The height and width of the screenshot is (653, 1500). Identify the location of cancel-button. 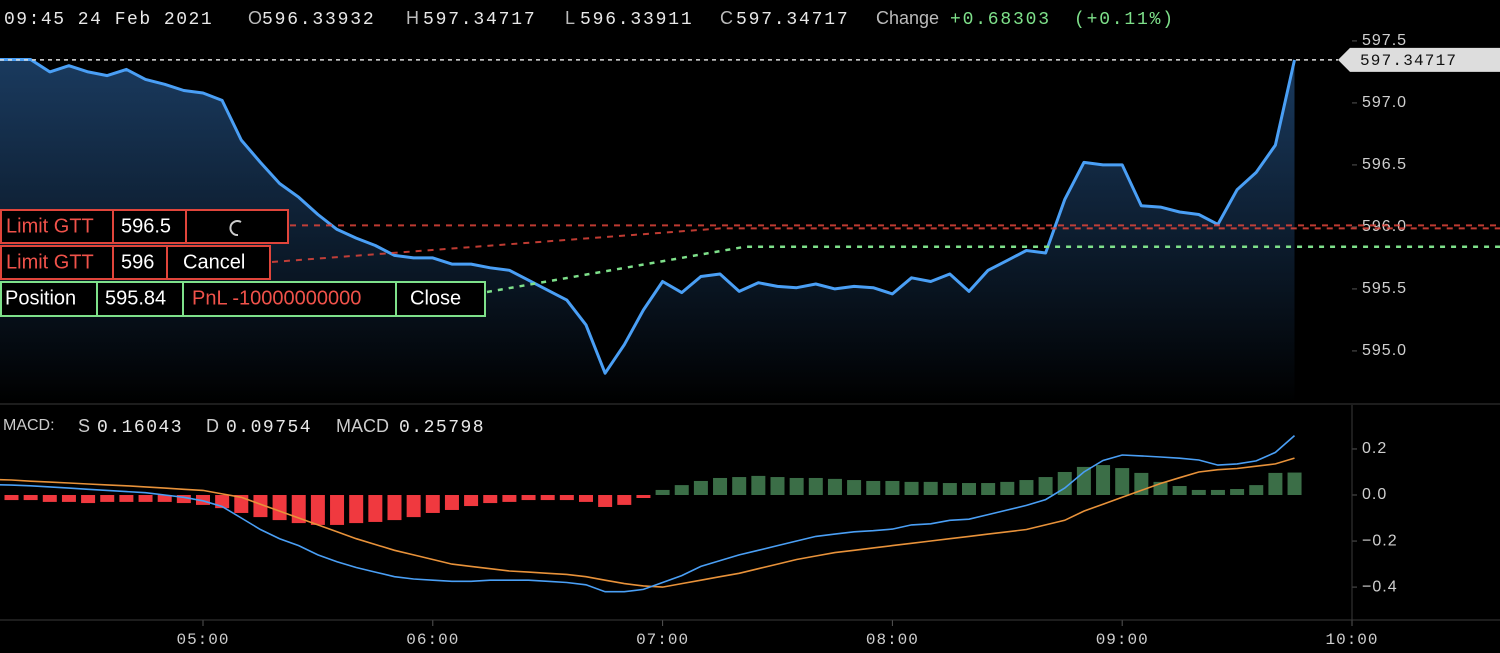
(218, 262).